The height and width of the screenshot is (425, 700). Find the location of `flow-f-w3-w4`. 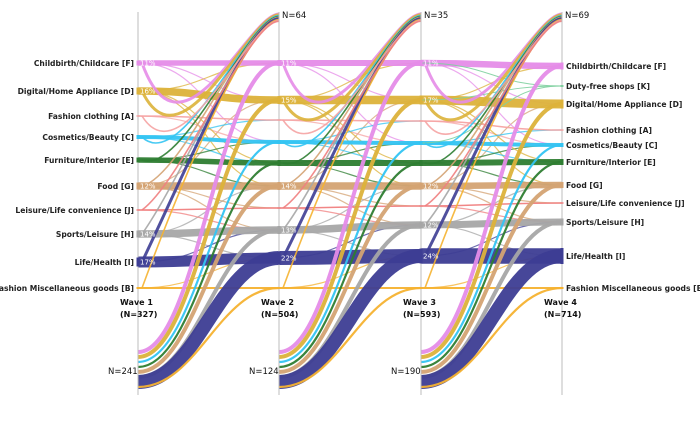

flow-f-w3-w4 is located at coordinates (491, 64).